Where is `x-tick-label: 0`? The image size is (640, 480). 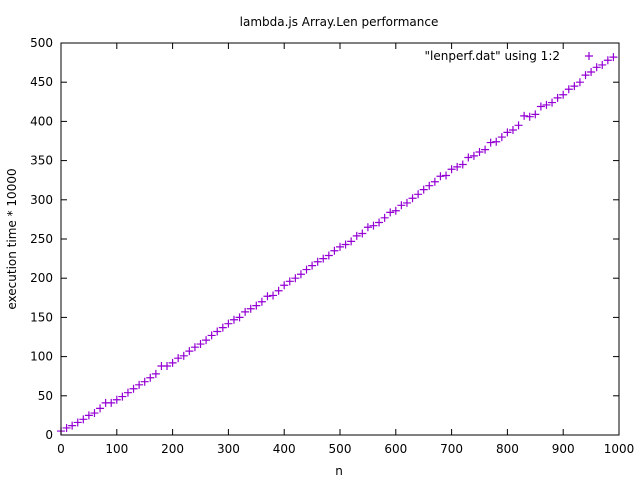 x-tick-label: 0 is located at coordinates (61, 449).